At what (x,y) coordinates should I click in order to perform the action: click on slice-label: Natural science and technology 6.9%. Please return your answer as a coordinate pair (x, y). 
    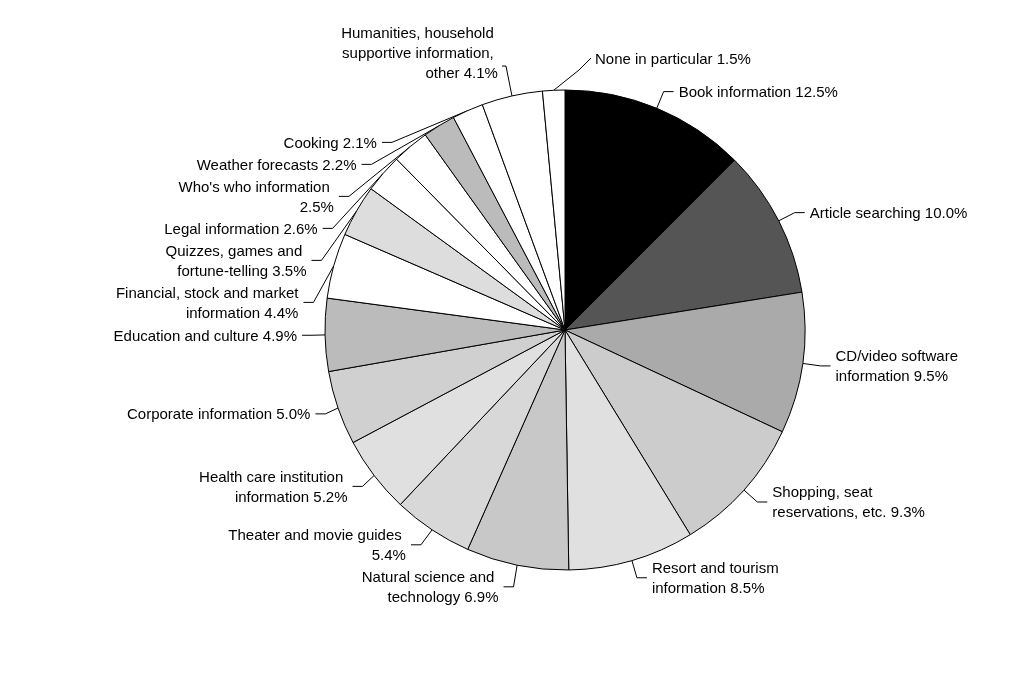
    Looking at the image, I should click on (430, 587).